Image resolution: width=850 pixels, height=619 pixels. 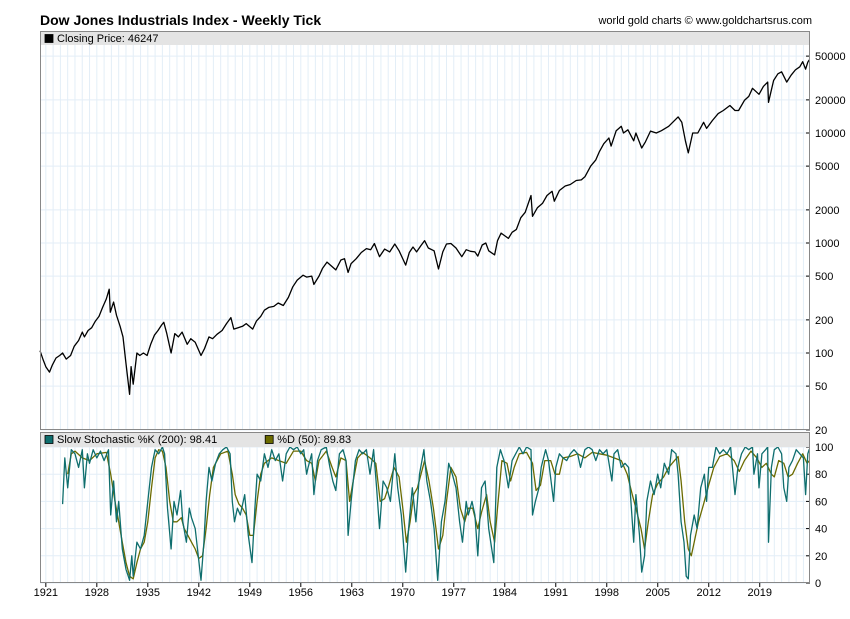 I want to click on x-tick-label: 1984, so click(x=505, y=593).